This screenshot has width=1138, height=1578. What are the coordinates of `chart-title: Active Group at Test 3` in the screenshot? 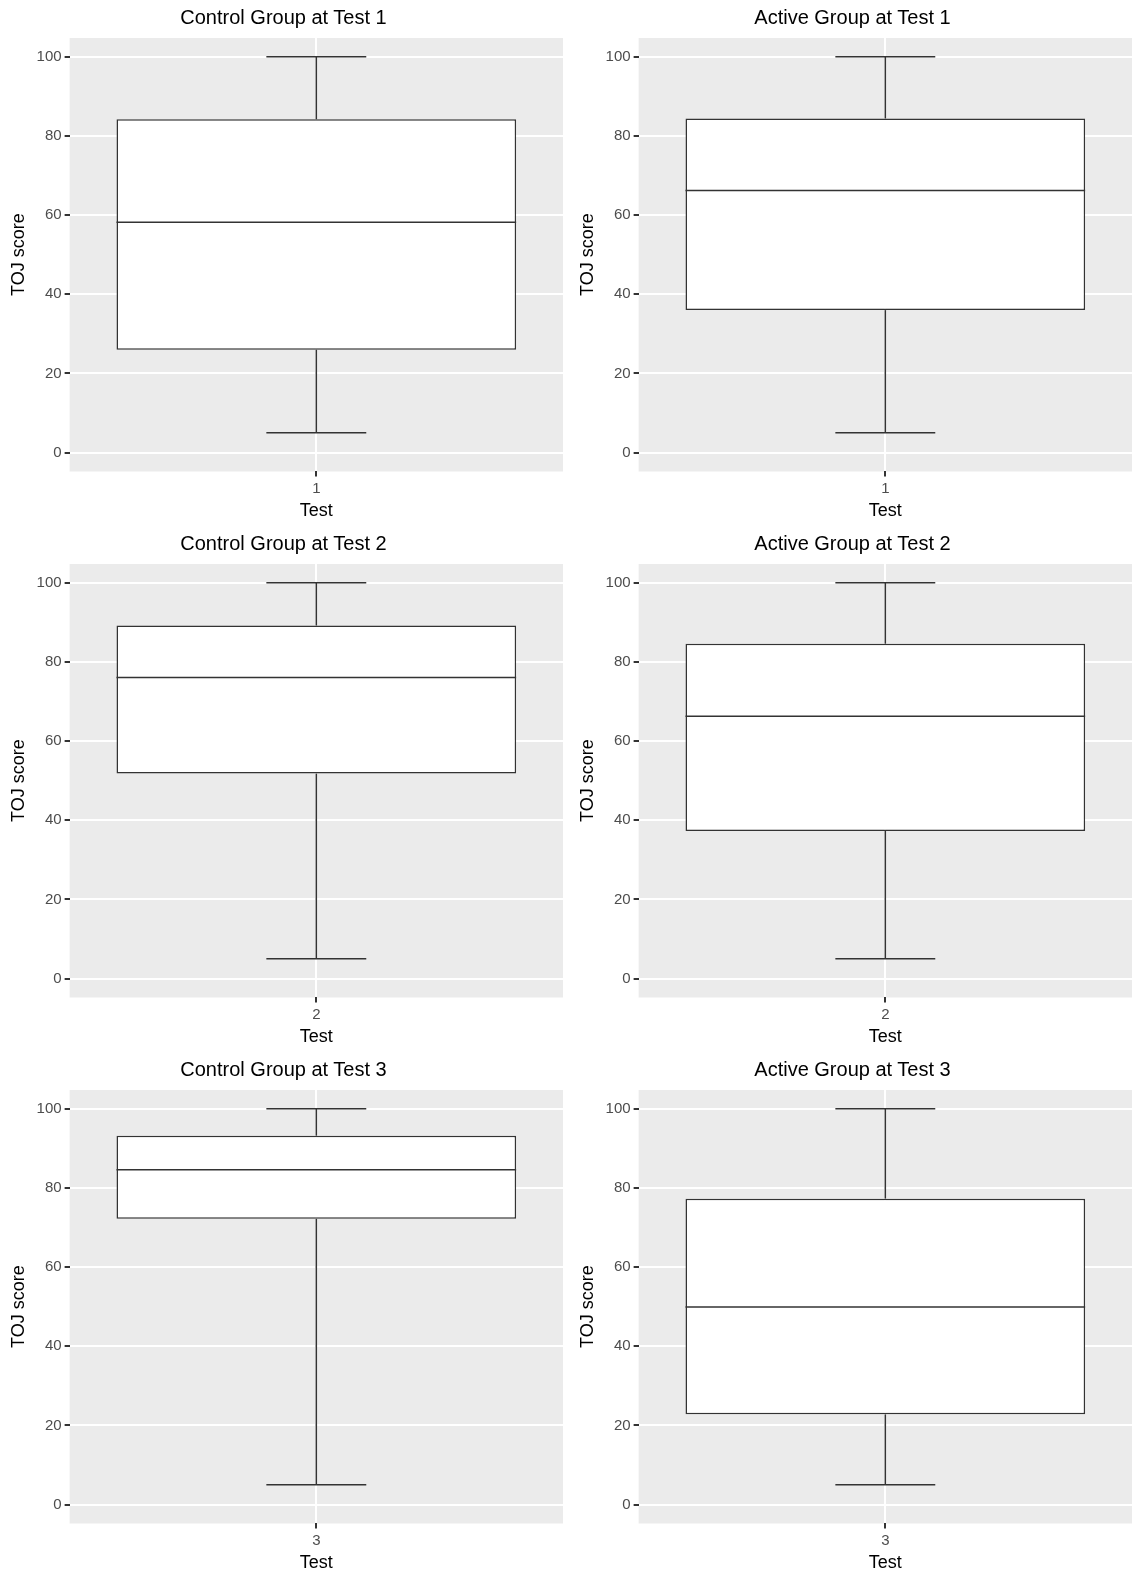 It's located at (852, 1068).